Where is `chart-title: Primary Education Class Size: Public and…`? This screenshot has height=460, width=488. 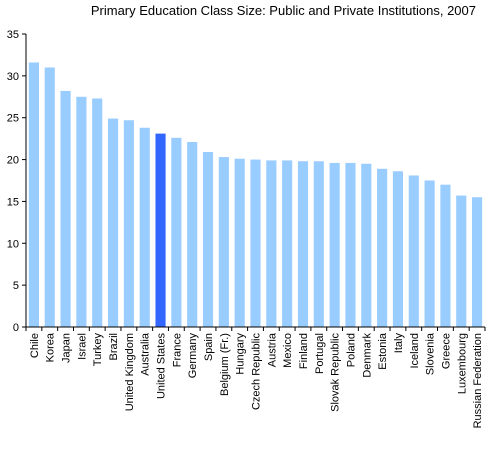
chart-title: Primary Education Class Size: Public and… is located at coordinates (283, 10).